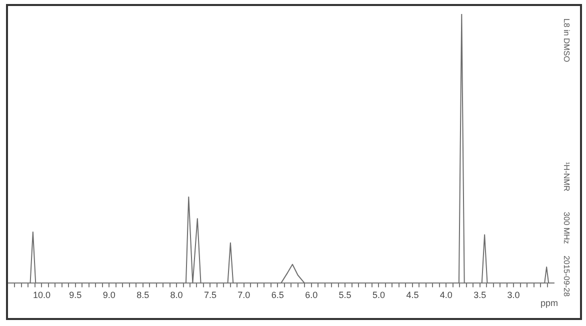 The width and height of the screenshot is (586, 326). Describe the element at coordinates (513, 295) in the screenshot. I see `x-tick-label: 3.0` at that location.